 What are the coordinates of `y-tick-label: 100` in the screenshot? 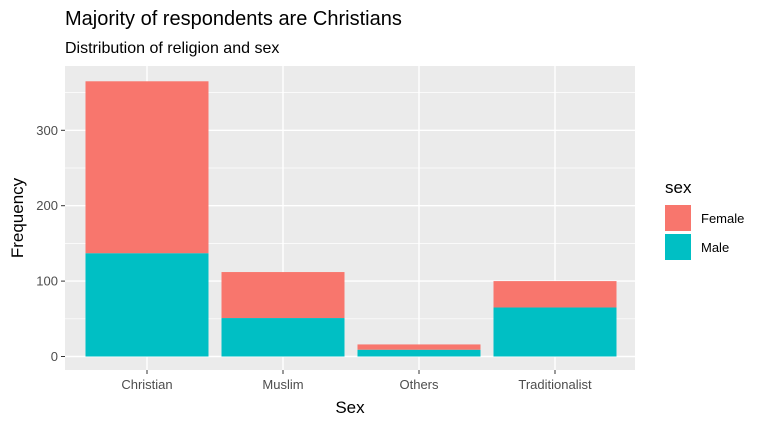 It's located at (47, 281).